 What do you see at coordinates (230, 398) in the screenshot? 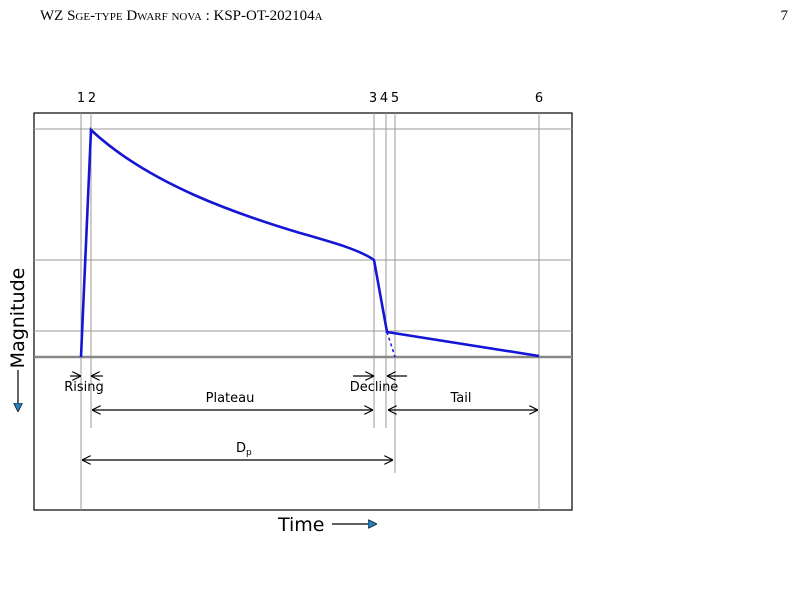
I see `phase-label: Plateau` at bounding box center [230, 398].